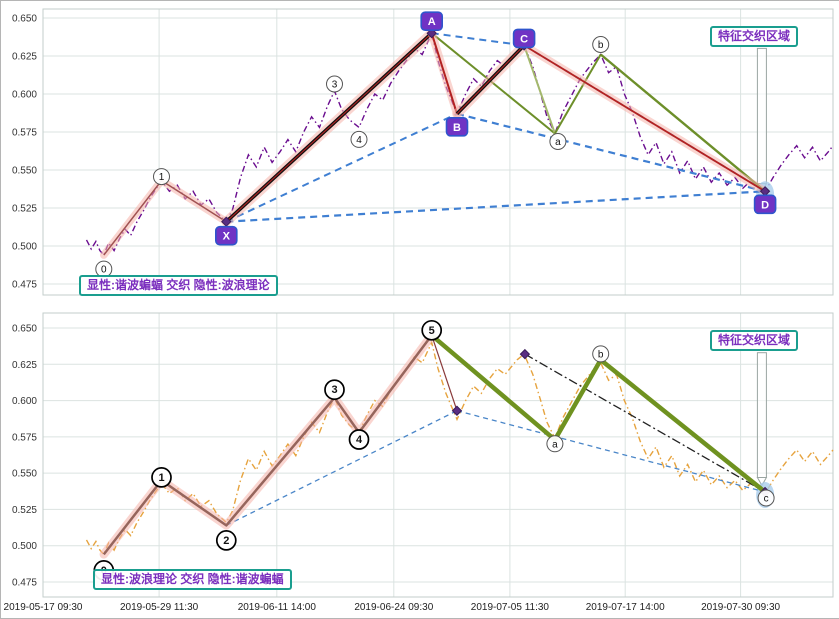  I want to click on svg-text: c, so click(766, 499).